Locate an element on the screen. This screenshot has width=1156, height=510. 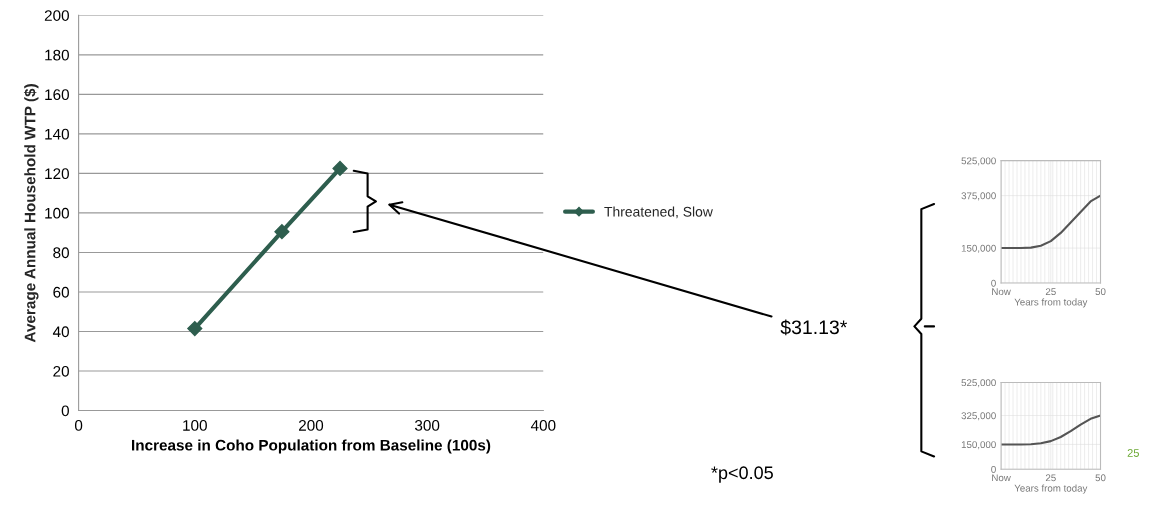
y-tick-label: 40 is located at coordinates (60, 332).